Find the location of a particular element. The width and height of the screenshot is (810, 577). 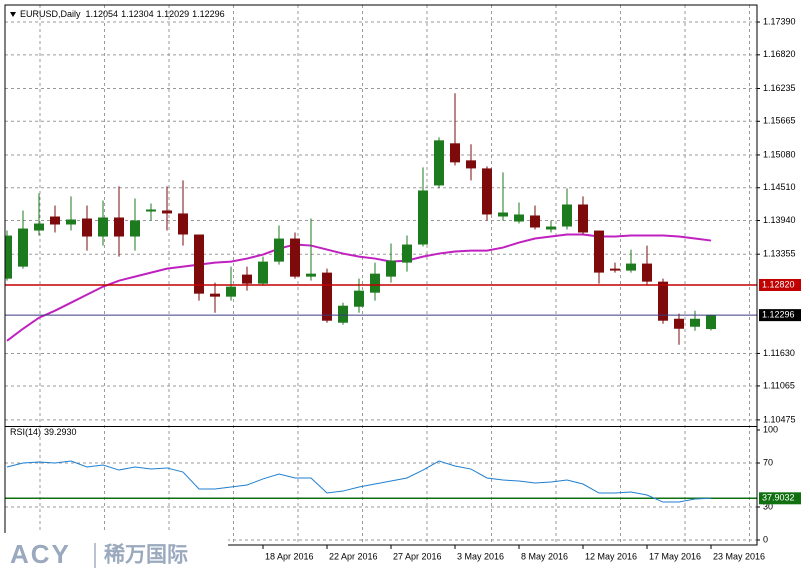

y-tick-label: 100 is located at coordinates (770, 429).